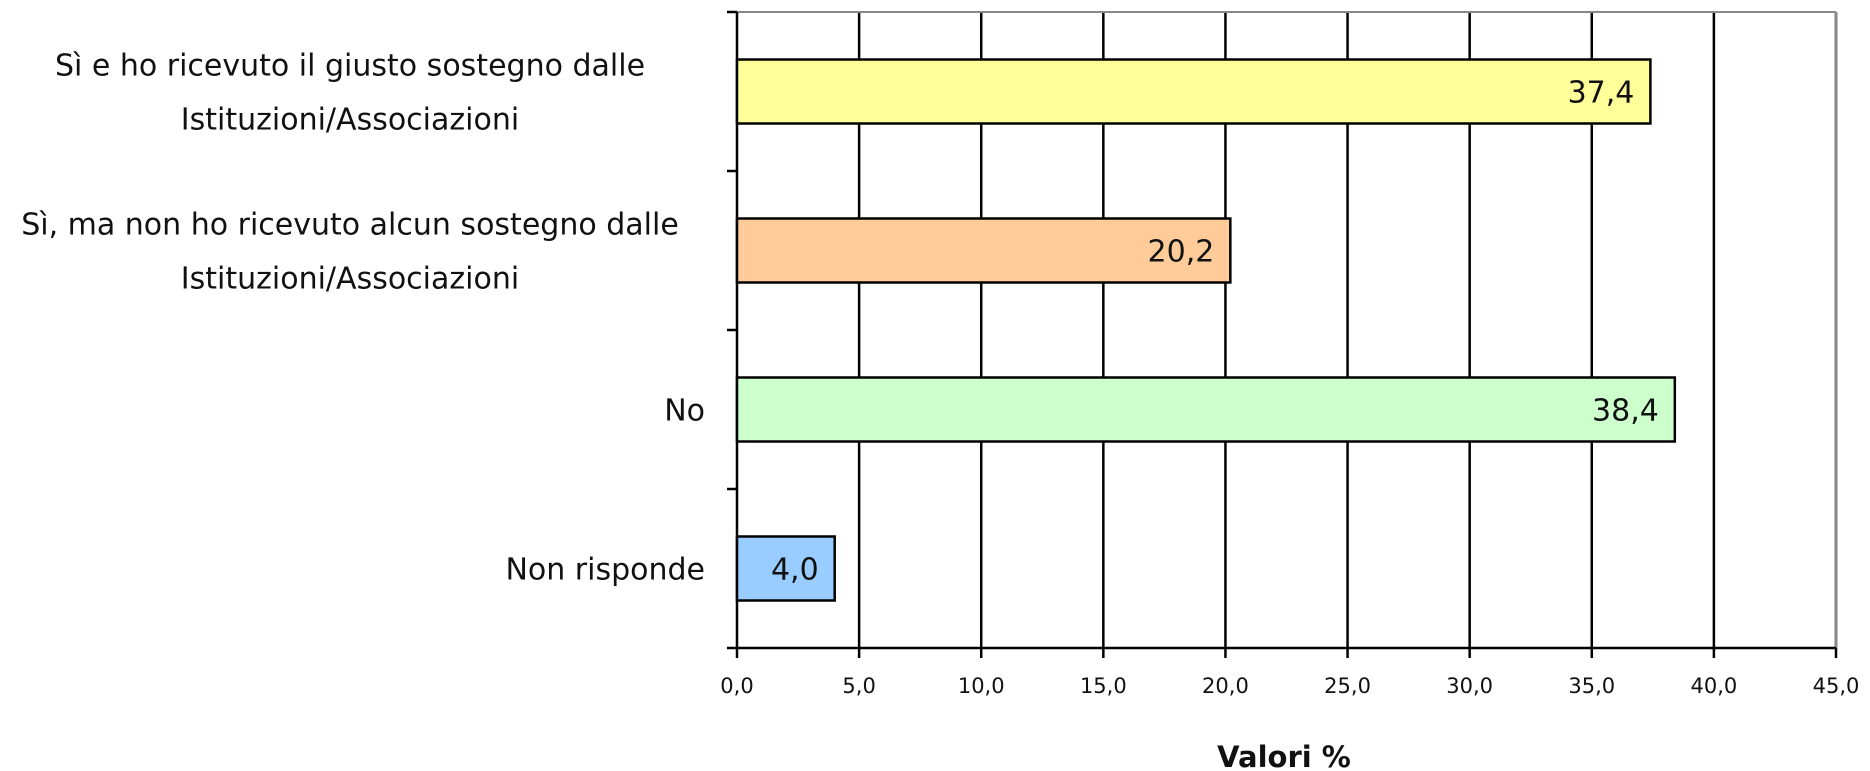  I want to click on x-axis-title: Valori %, so click(1284, 755).